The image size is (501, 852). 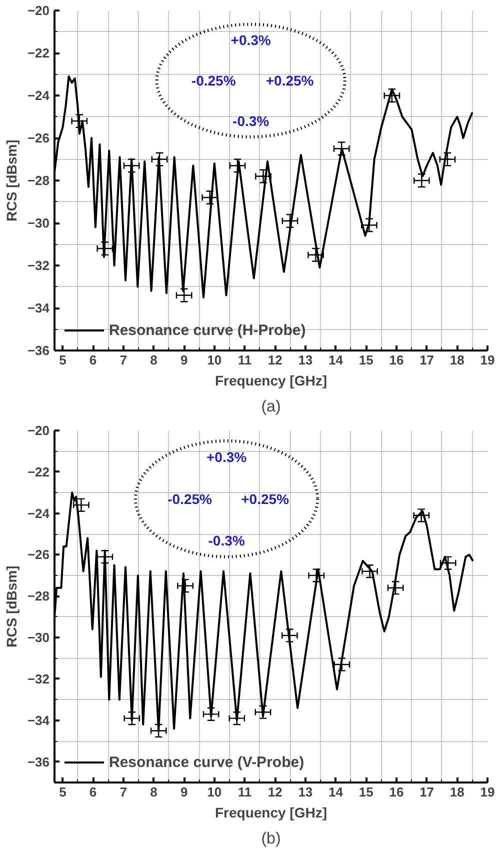 What do you see at coordinates (206, 762) in the screenshot?
I see `legend-label: Resonance curve (V-Probe)` at bounding box center [206, 762].